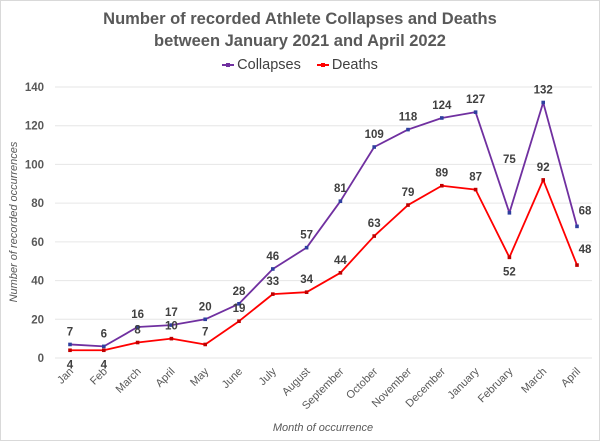  I want to click on data-label-deaths: 8, so click(137, 331).